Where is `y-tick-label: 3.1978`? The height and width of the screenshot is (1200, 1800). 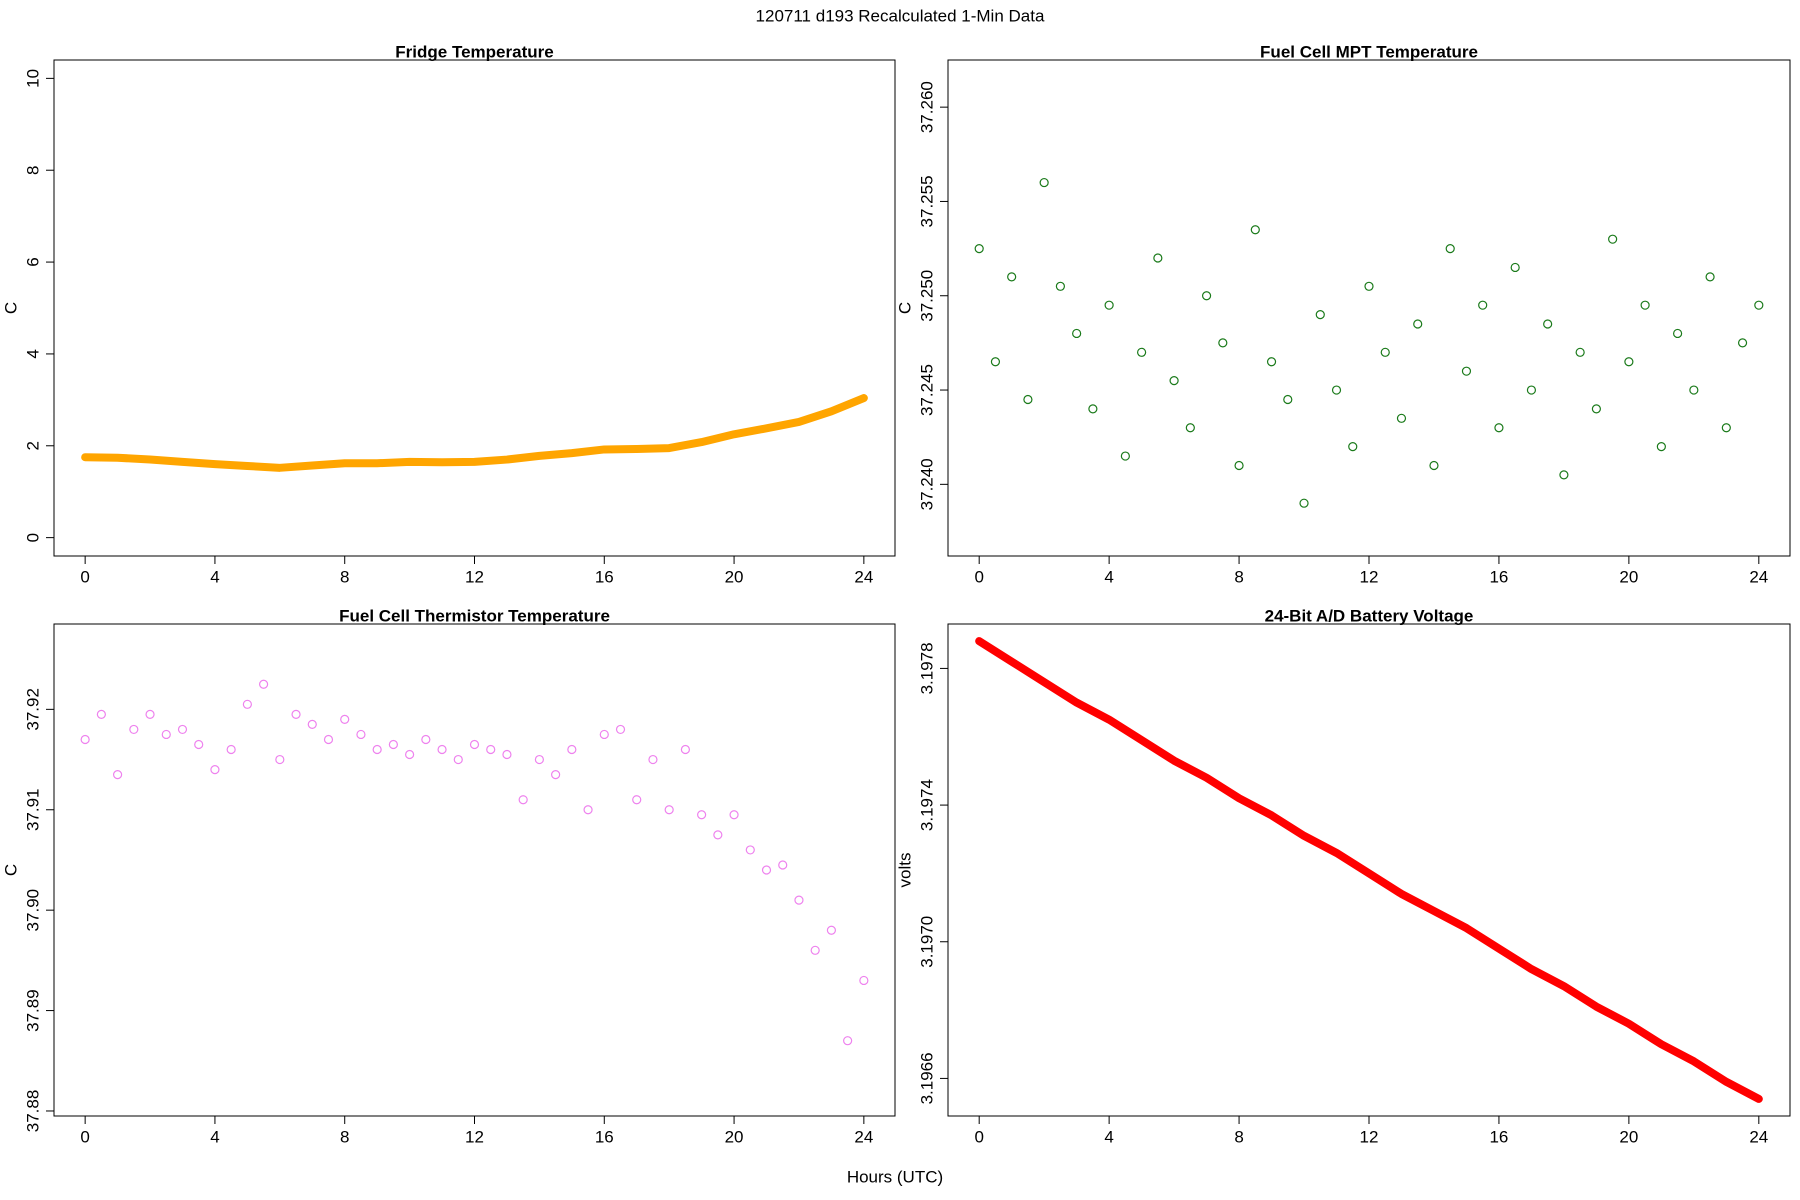 y-tick-label: 3.1978 is located at coordinates (926, 668).